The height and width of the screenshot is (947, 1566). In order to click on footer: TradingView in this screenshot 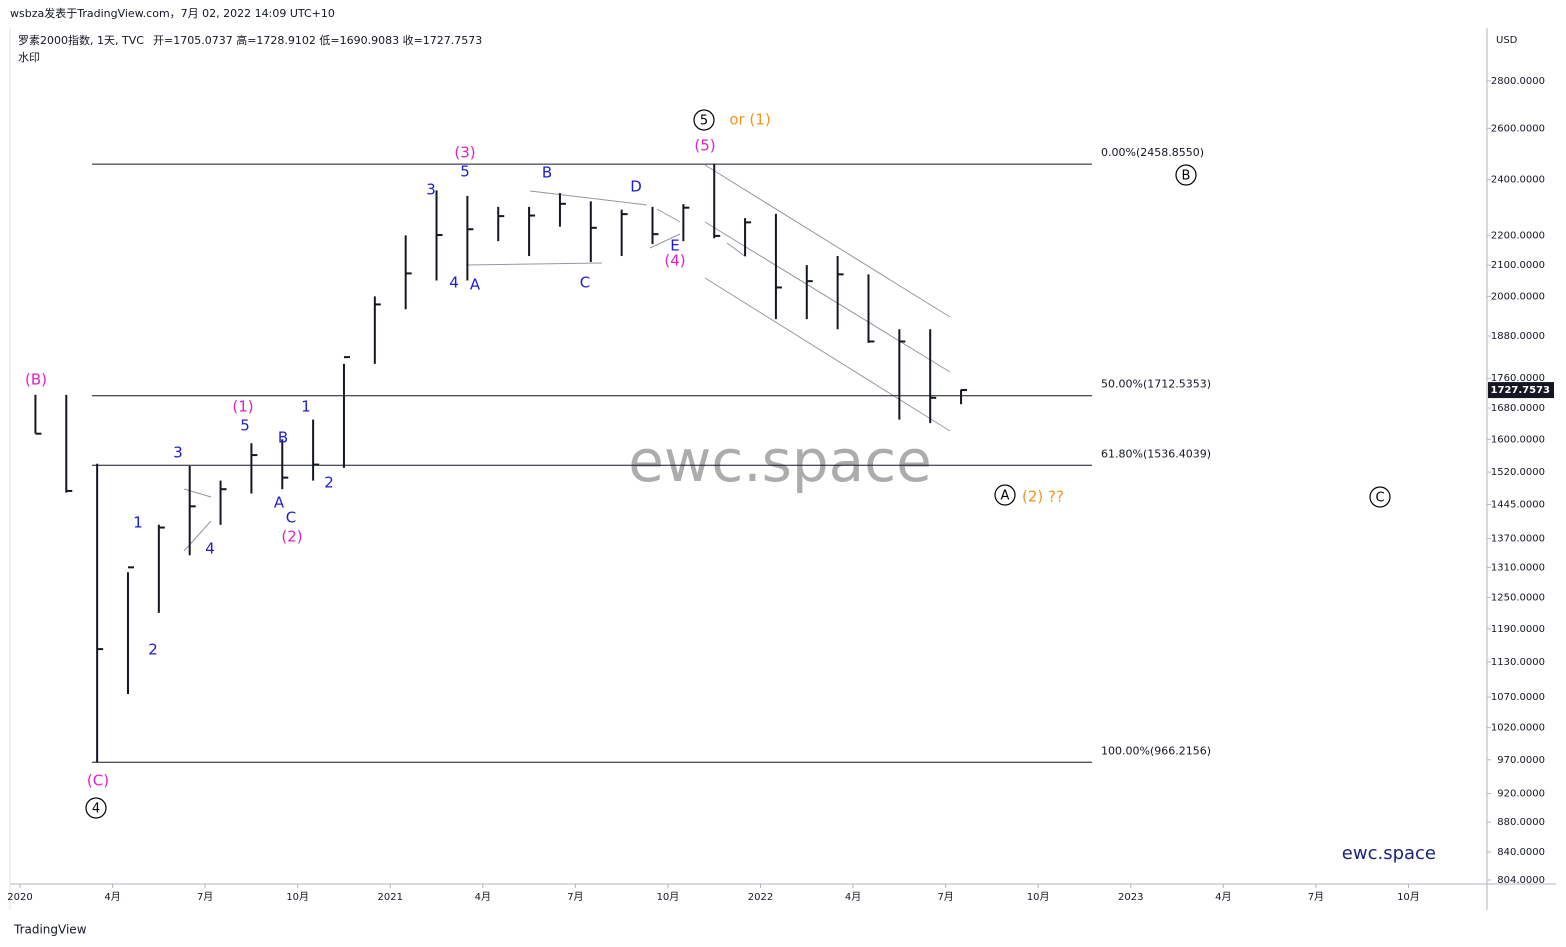, I will do `click(50, 930)`.